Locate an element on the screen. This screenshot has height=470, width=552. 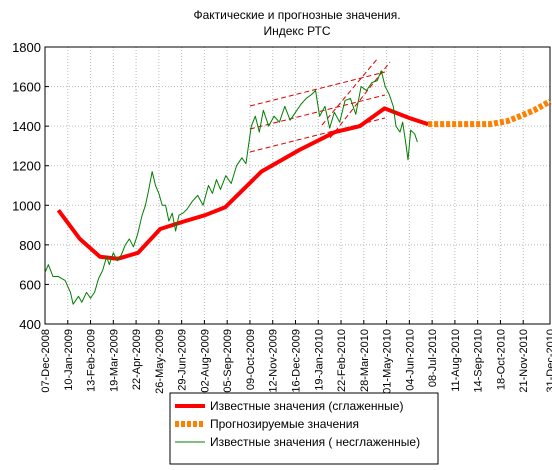
x-tick-label: 04-Jun-2010 is located at coordinates (410, 360).